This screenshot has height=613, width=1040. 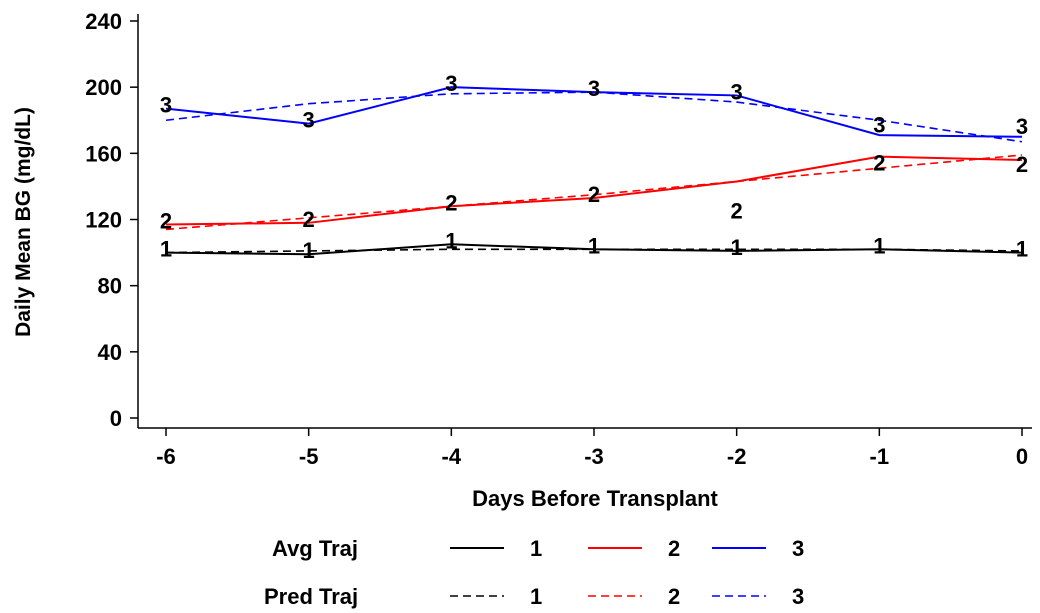 I want to click on y-tick-label: 40, so click(x=110, y=352).